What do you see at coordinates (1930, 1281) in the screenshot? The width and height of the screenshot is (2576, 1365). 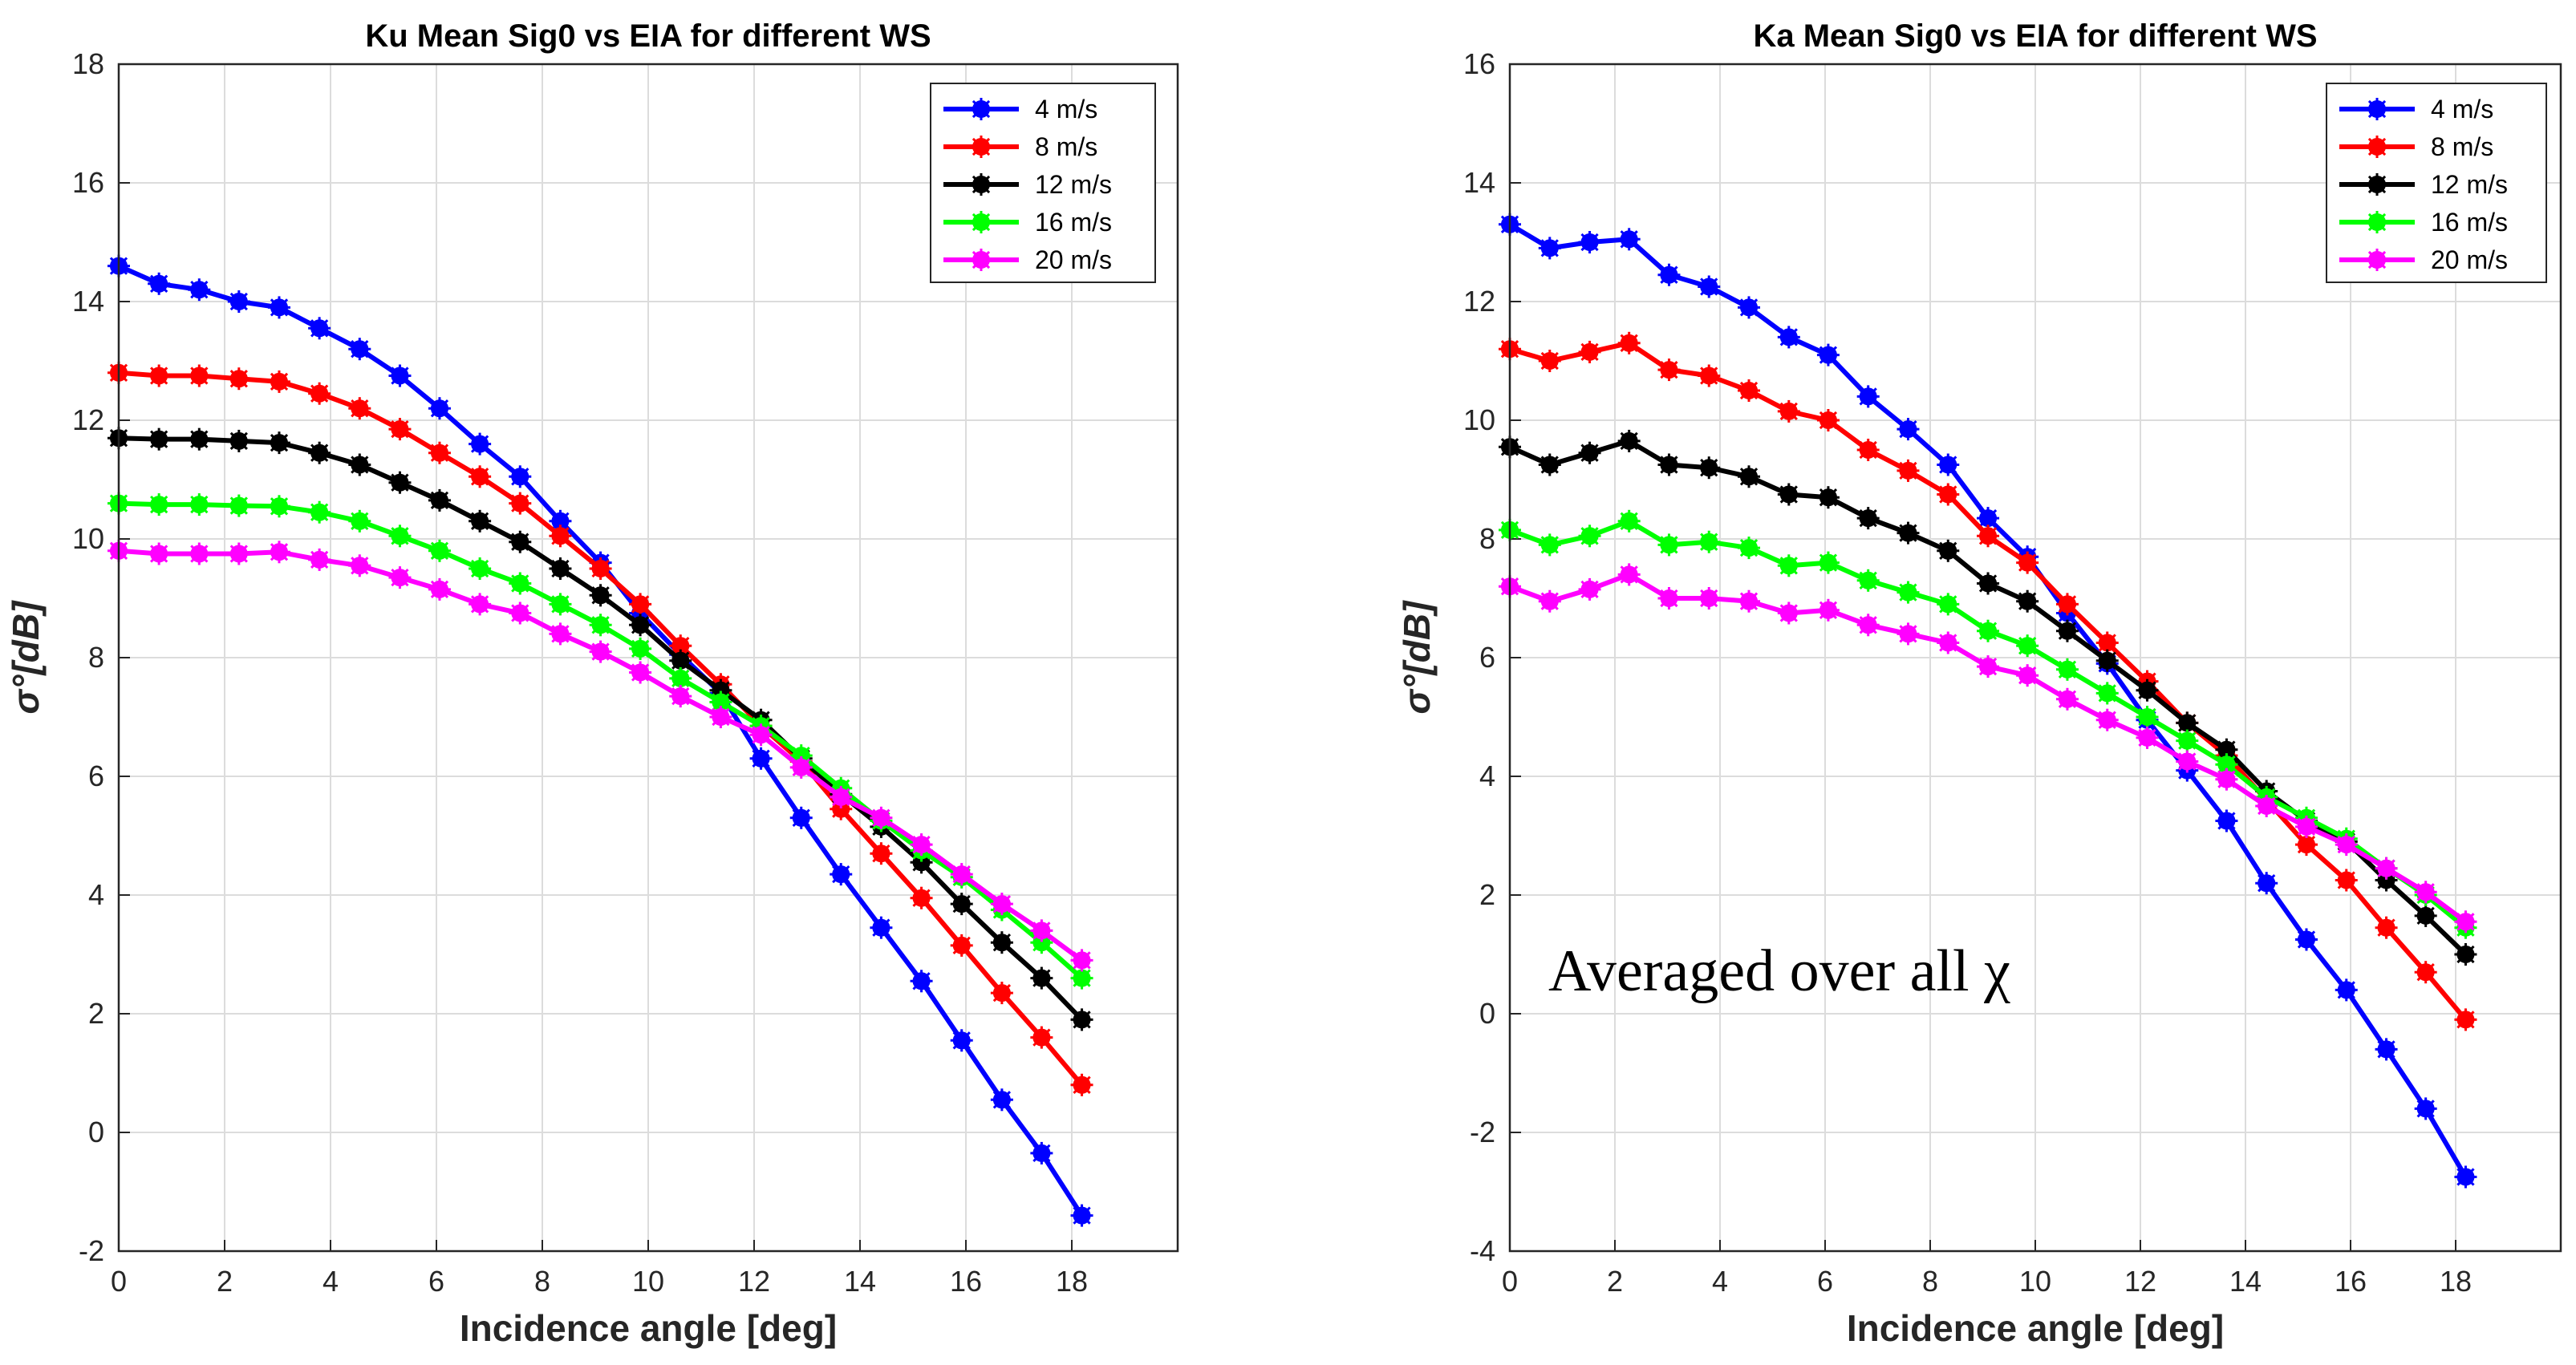 I see `ka-x-tick-label: 8` at bounding box center [1930, 1281].